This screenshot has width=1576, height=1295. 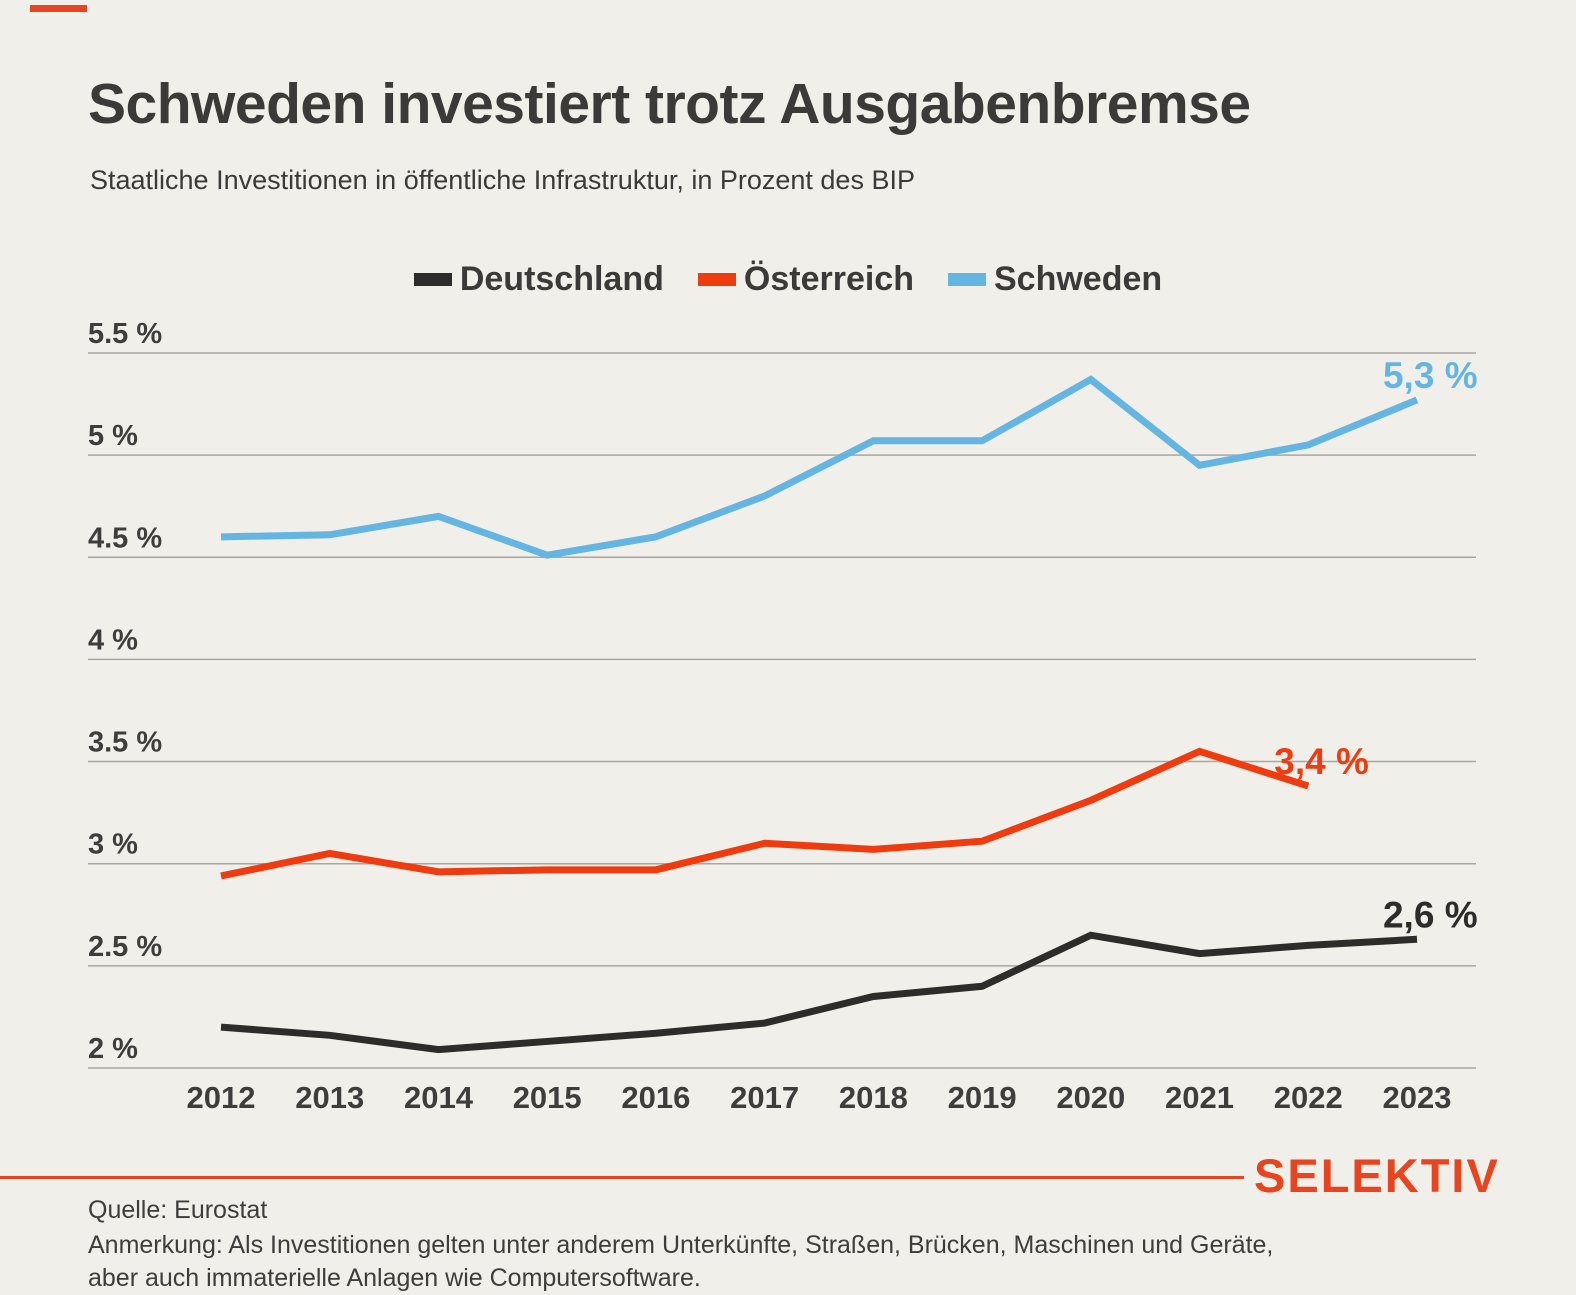 I want to click on x-axis-tick-label: 2021, so click(x=1199, y=1097).